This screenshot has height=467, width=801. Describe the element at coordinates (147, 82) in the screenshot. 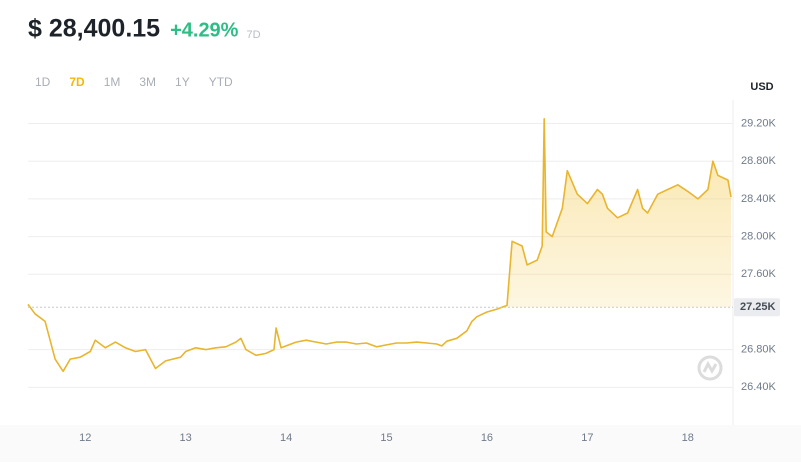

I see `range-button: 3M` at that location.